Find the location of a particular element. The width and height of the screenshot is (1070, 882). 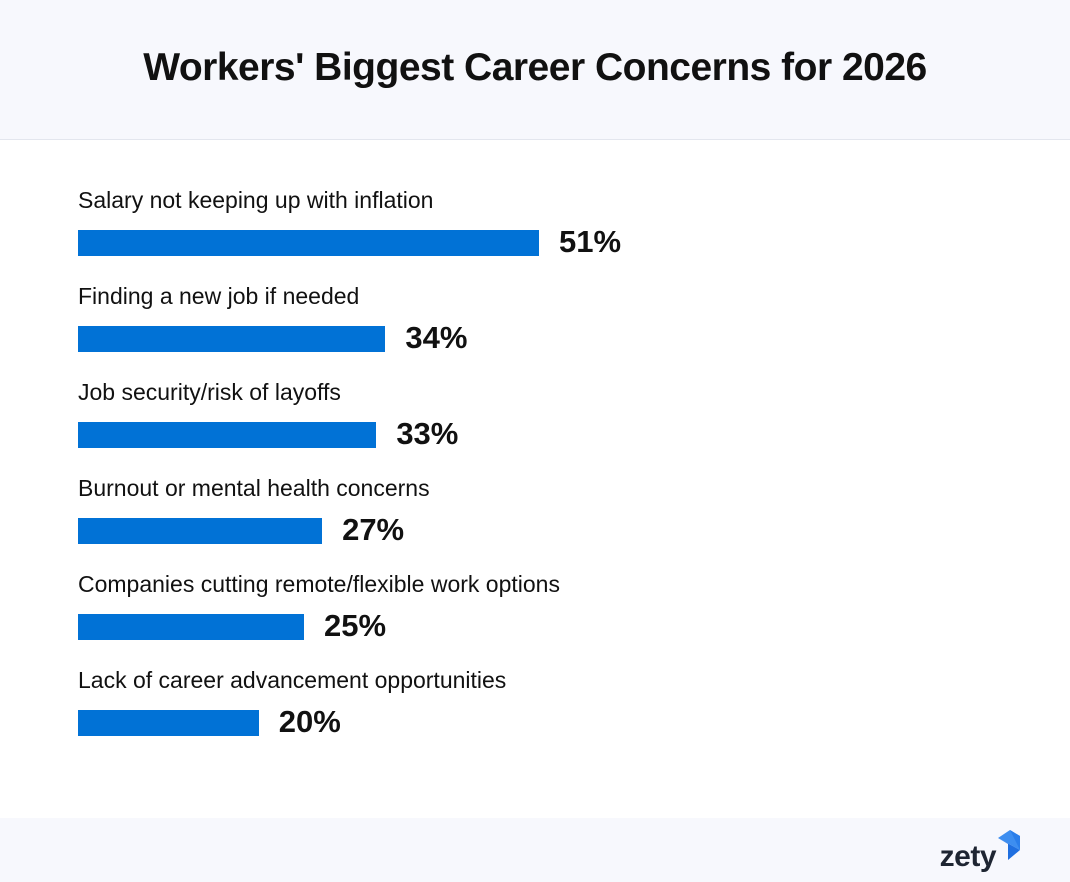

bar-label: Job security/risk of layoffs is located at coordinates (209, 392).